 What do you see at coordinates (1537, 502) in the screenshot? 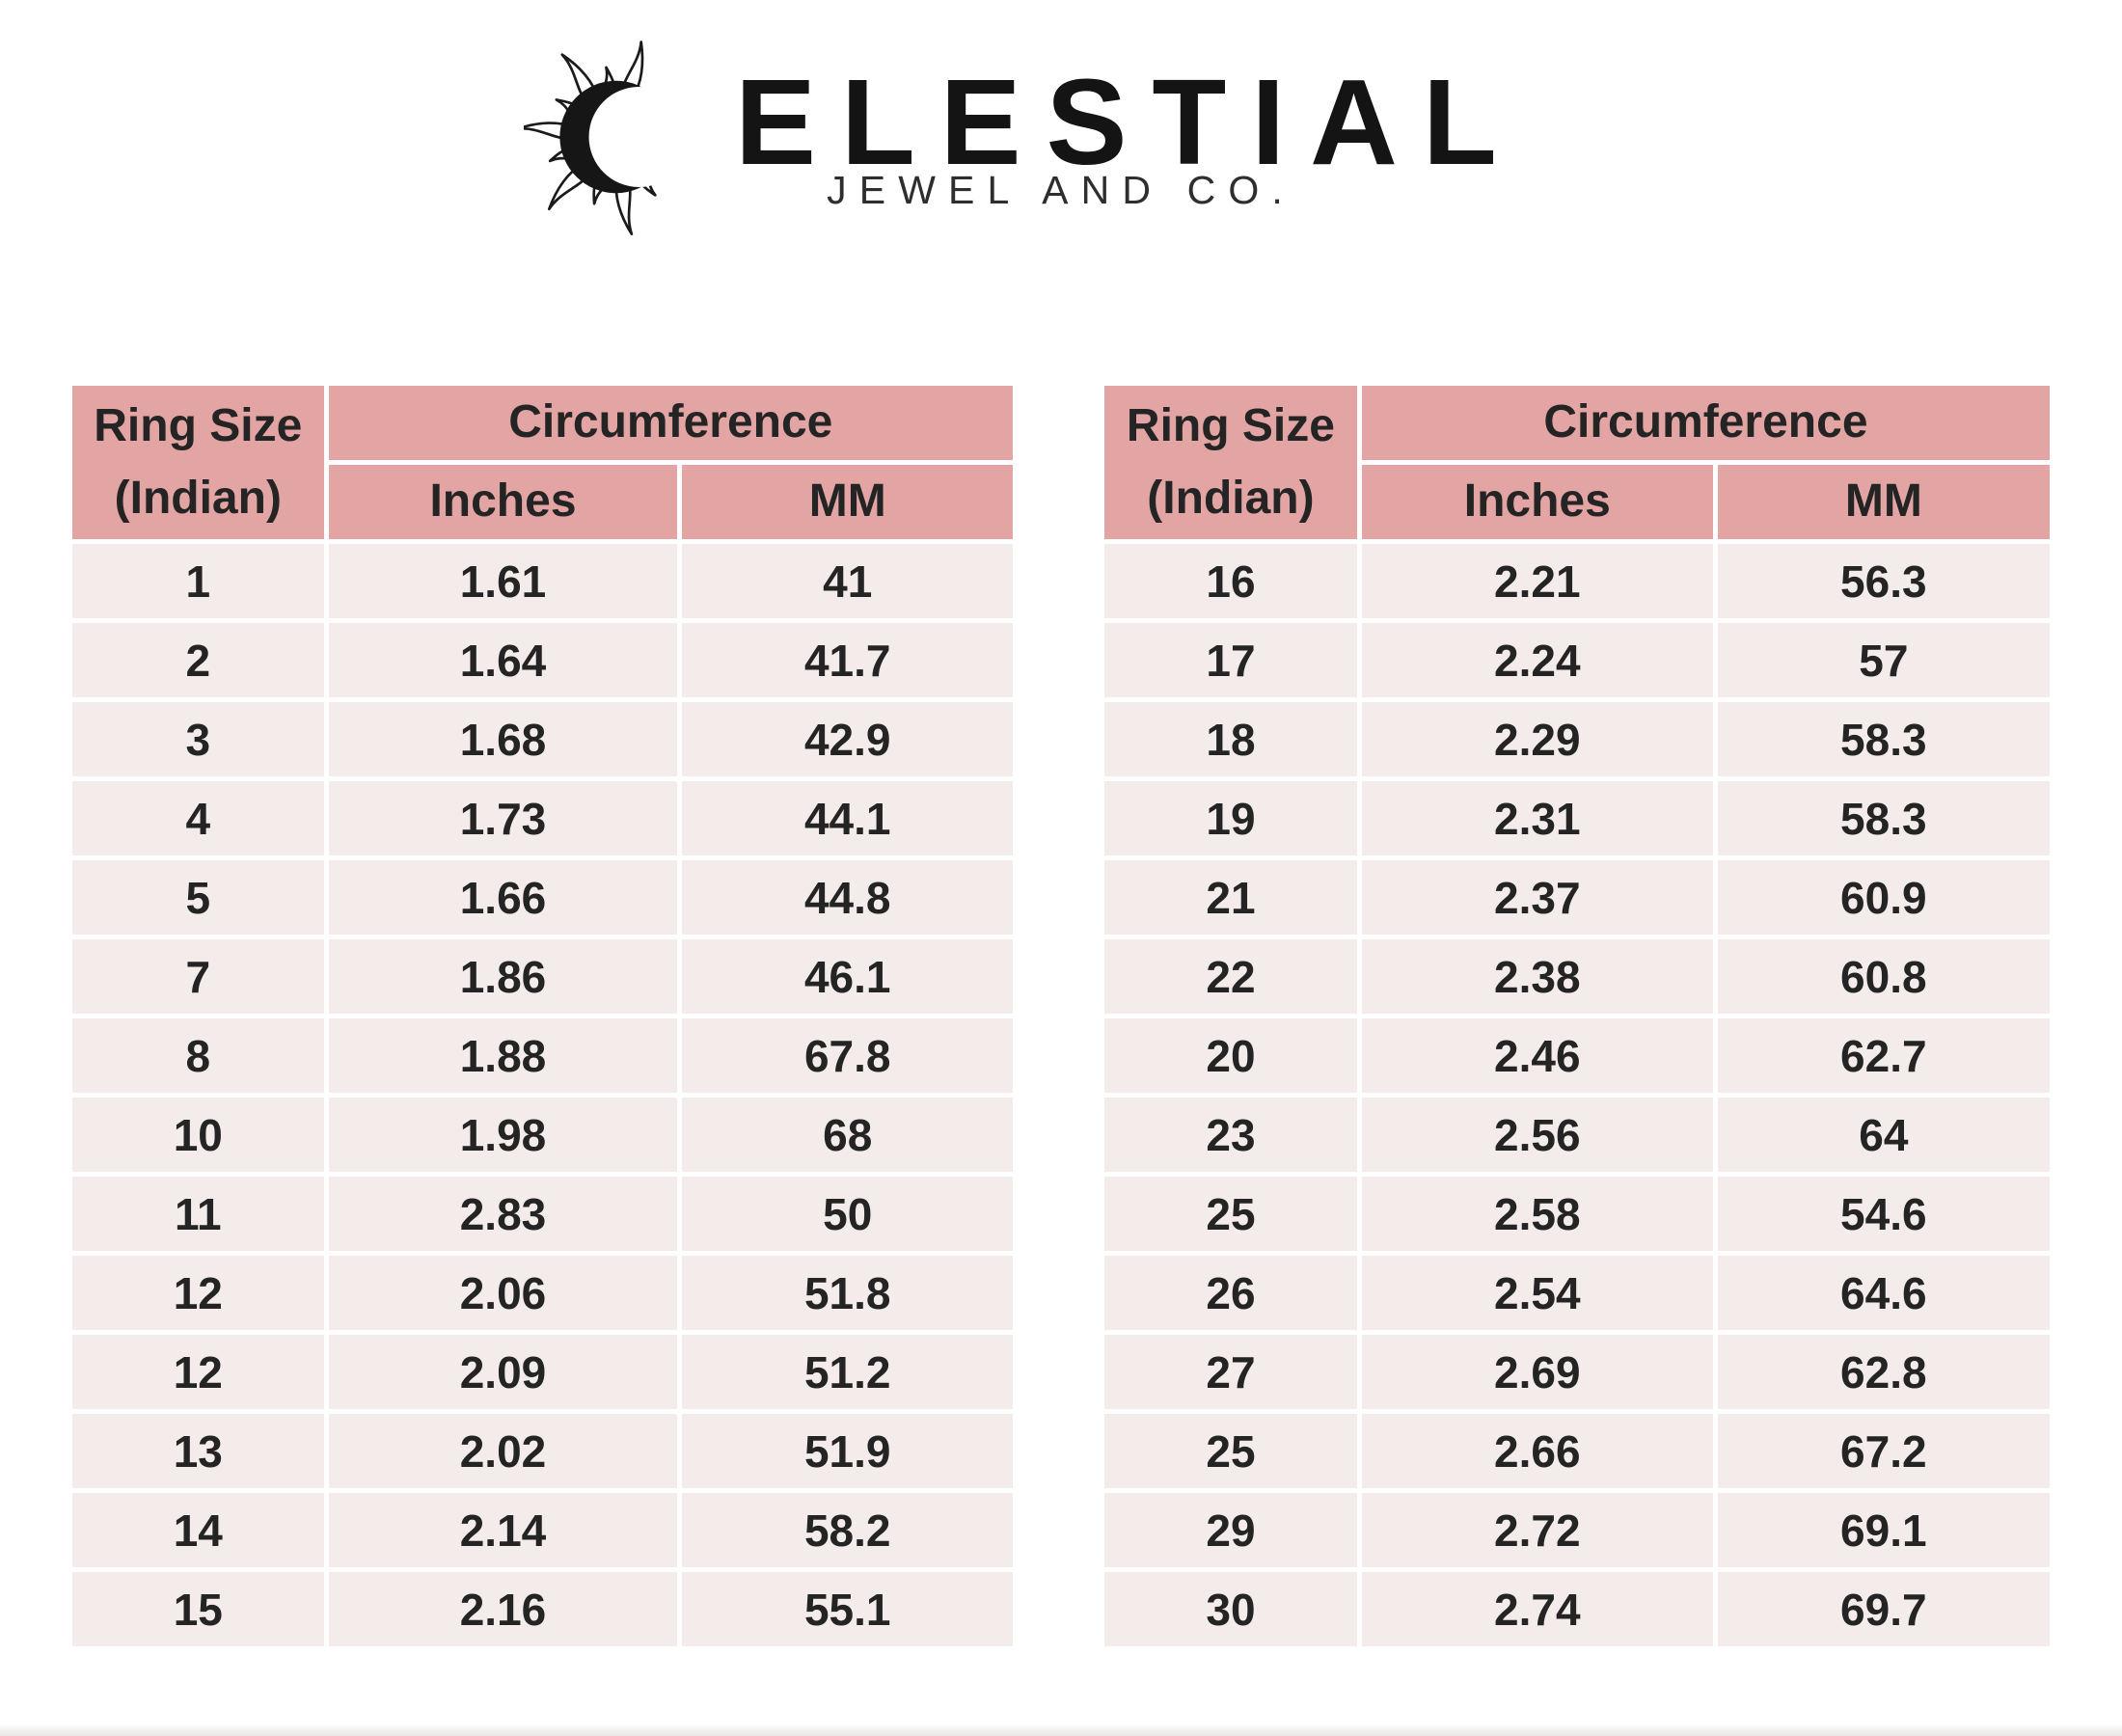
I see `header-inches: Inches` at bounding box center [1537, 502].